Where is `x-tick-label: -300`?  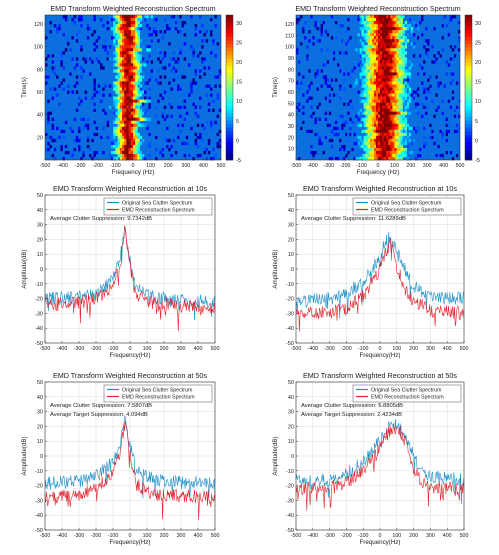 x-tick-label: -300 is located at coordinates (328, 166).